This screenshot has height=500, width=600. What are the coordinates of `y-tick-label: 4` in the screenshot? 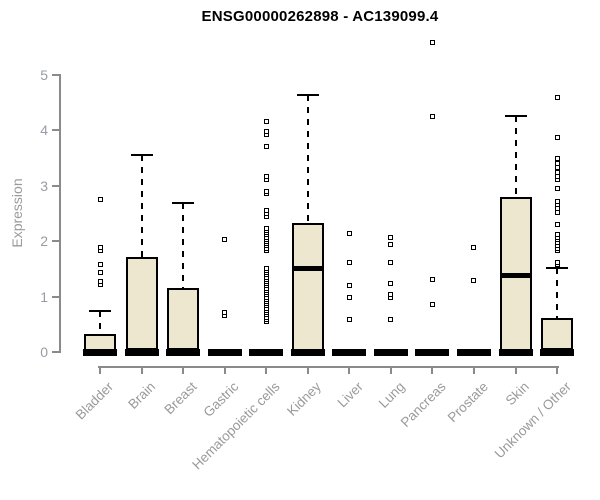 It's located at (44, 130).